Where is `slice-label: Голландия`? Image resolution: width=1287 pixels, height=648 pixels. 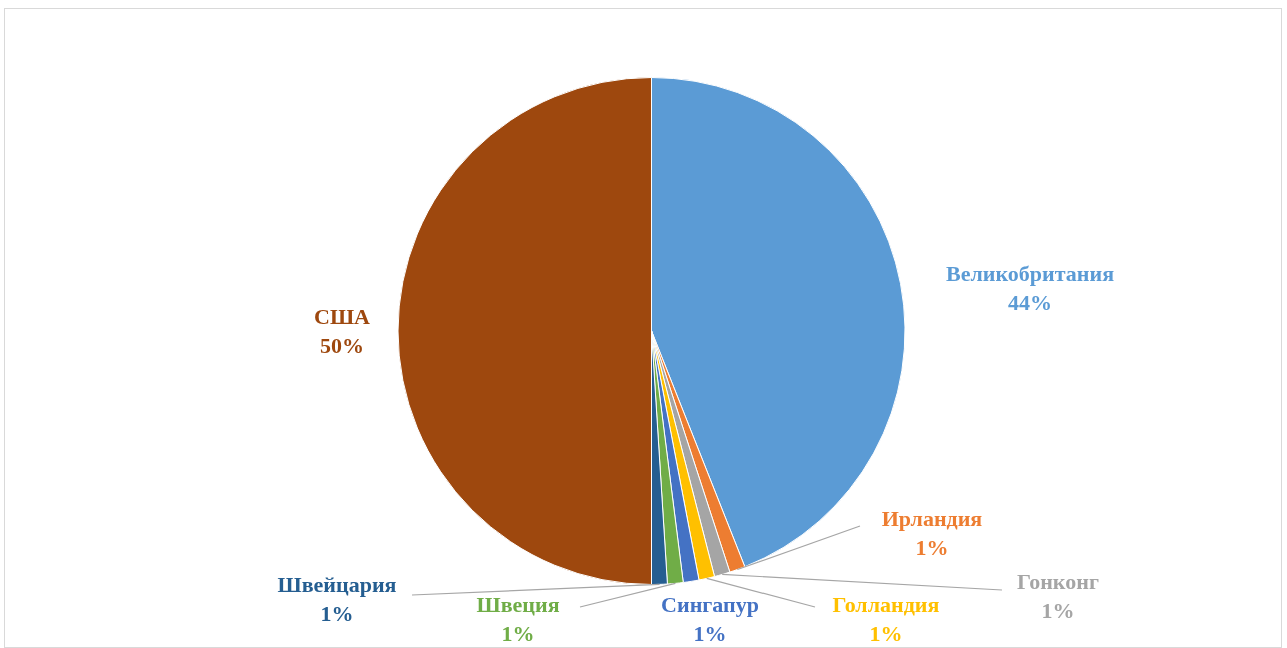
slice-label: Голландия is located at coordinates (886, 604).